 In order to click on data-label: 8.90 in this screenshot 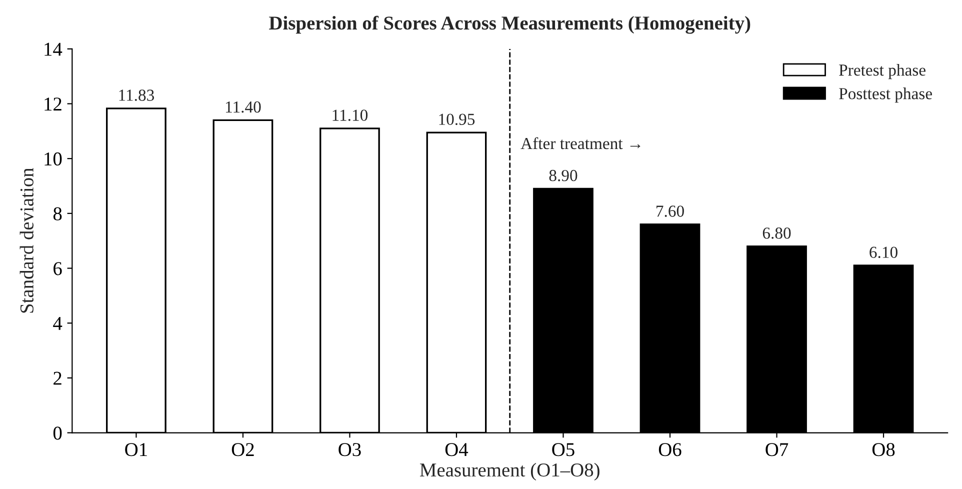, I will do `click(563, 176)`.